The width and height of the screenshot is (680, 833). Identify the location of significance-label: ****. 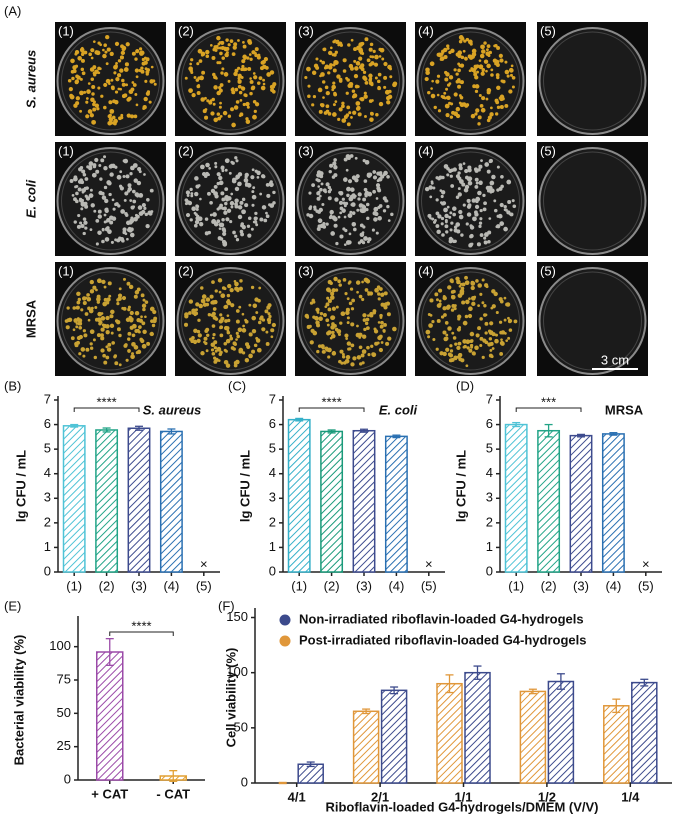
(331, 401).